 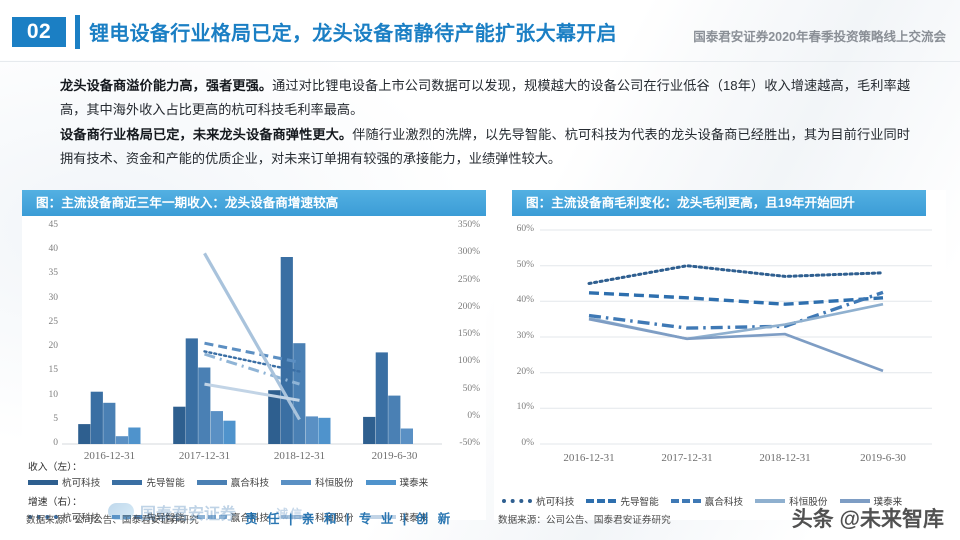 What do you see at coordinates (867, 519) in the screenshot?
I see `toutiao-watermark: 头条 @未来智库` at bounding box center [867, 519].